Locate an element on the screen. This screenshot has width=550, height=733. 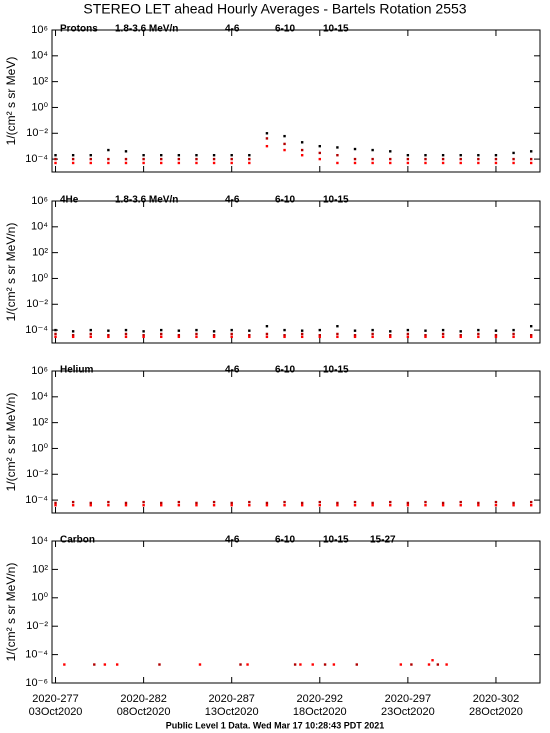
x-tick-date: 28Oct2020 is located at coordinates (496, 712).